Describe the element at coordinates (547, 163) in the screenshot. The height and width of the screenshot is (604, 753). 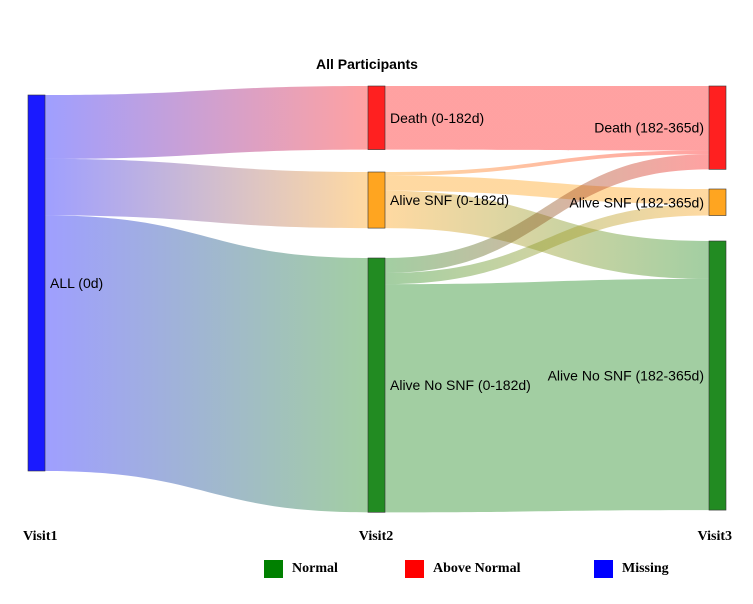
I see `link-snf1-to-death2` at that location.